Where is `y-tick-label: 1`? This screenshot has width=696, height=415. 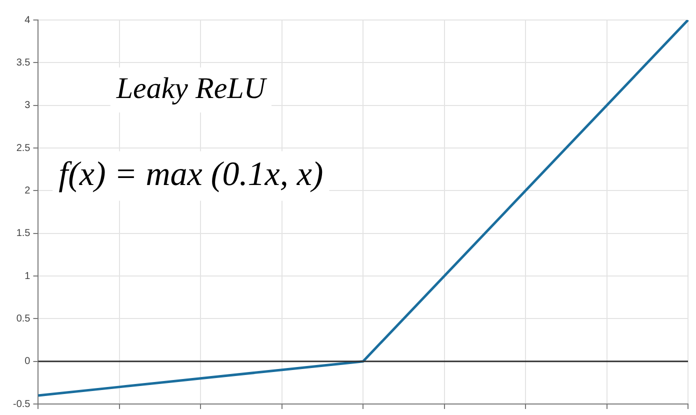 y-tick-label: 1 is located at coordinates (27, 276).